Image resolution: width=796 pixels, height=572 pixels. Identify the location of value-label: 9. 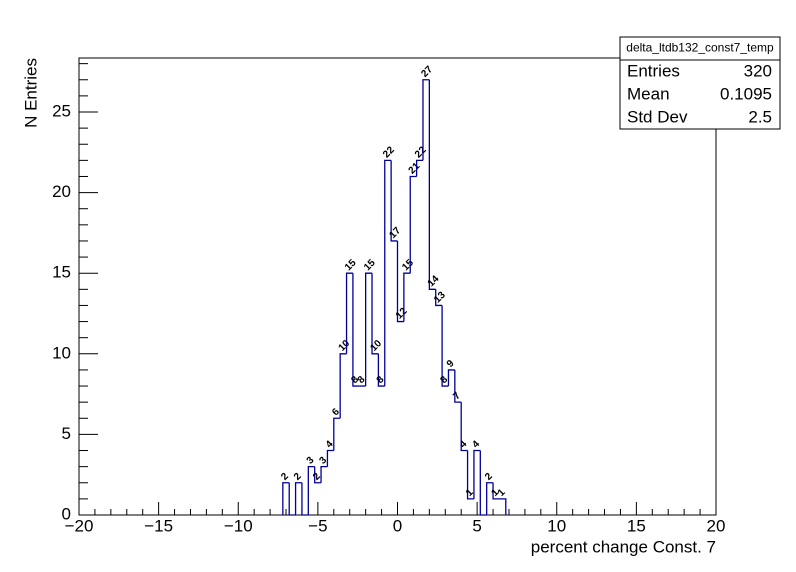
(451, 364).